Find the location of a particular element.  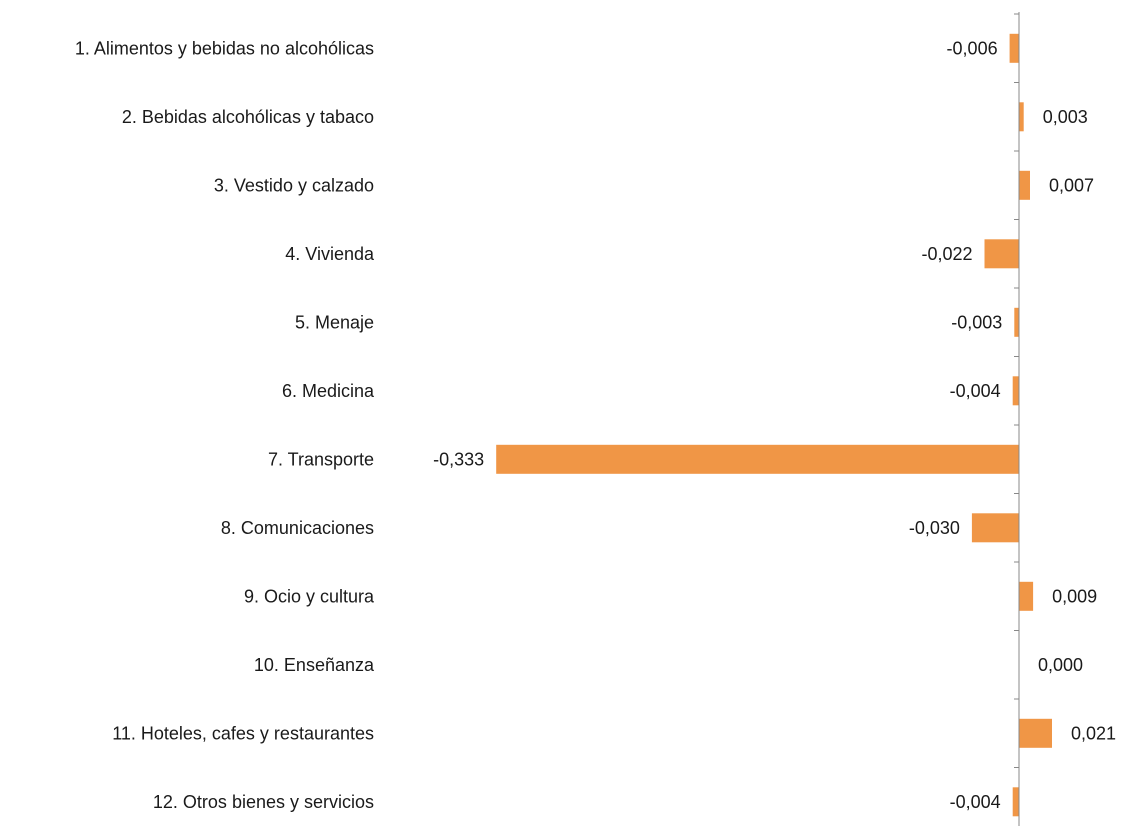

category-label-10: 10. Enseñanza is located at coordinates (314, 665).